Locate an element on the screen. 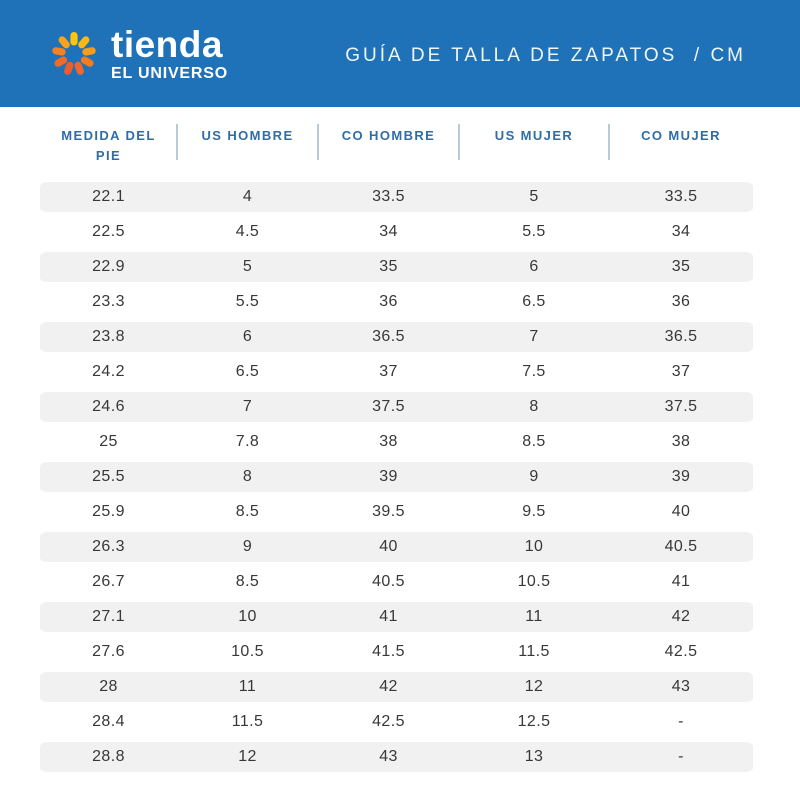 This screenshot has height=800, width=800. table-row: 25.5 8 39 9 39 is located at coordinates (396, 476).